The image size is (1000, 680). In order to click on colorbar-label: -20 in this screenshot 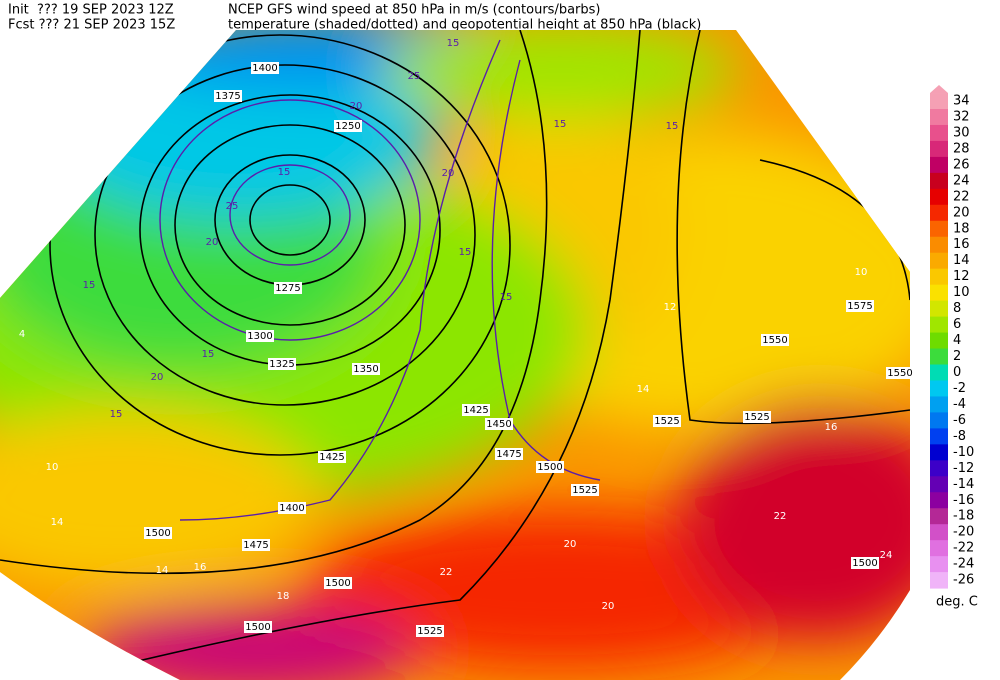, I will do `click(963, 532)`.